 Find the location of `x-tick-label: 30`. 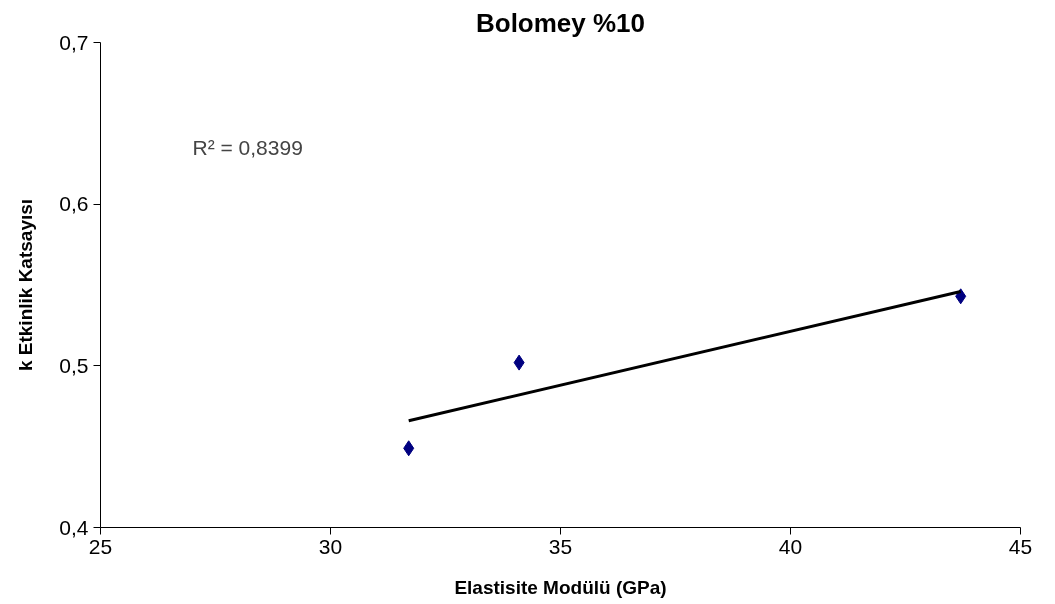

x-tick-label: 30 is located at coordinates (330, 546).